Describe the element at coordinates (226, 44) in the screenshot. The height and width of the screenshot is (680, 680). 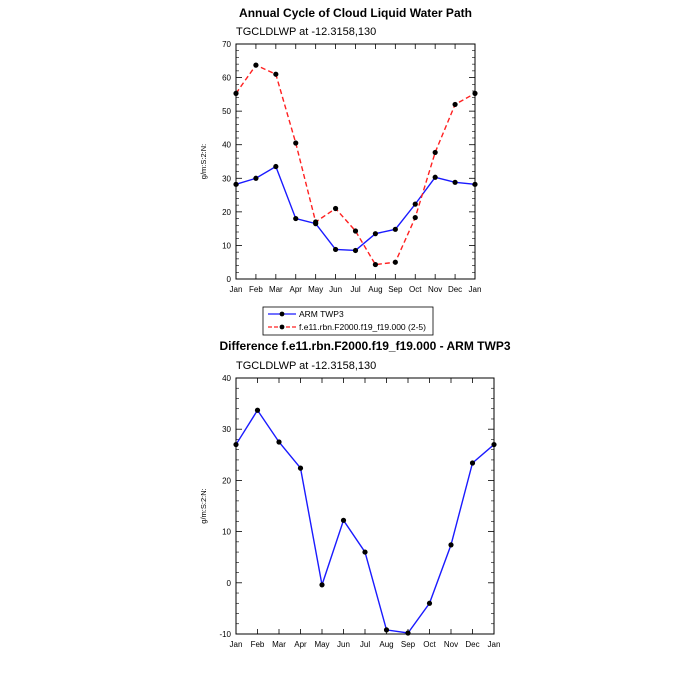
I see `y-tick-label: 70` at that location.